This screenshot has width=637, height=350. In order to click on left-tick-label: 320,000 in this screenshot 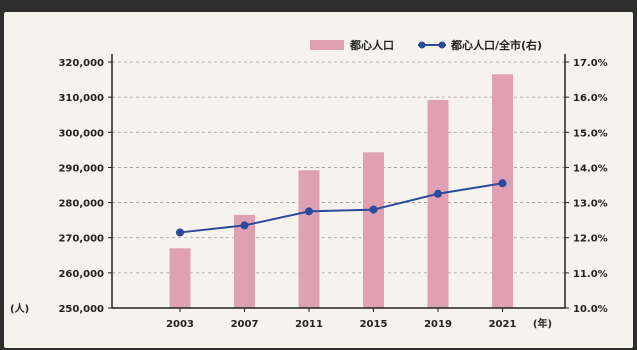, I will do `click(81, 63)`.